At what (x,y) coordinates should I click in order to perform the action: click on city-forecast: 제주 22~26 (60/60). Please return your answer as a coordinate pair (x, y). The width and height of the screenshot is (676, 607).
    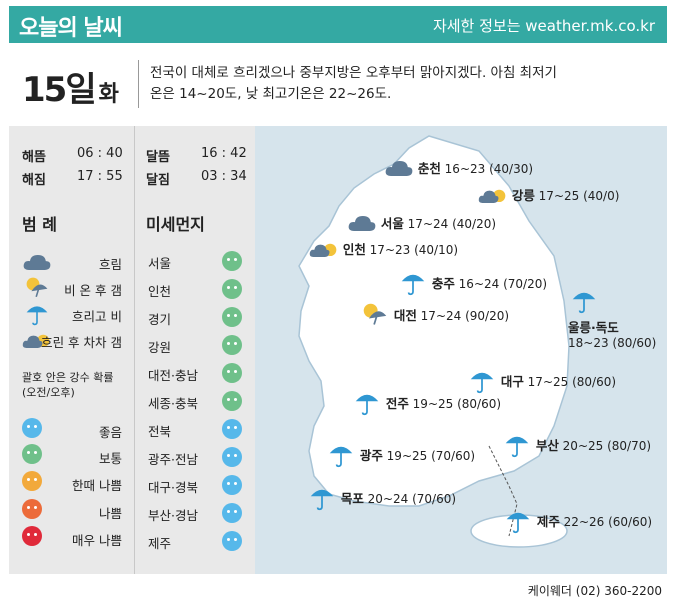
    Looking at the image, I should click on (577, 522).